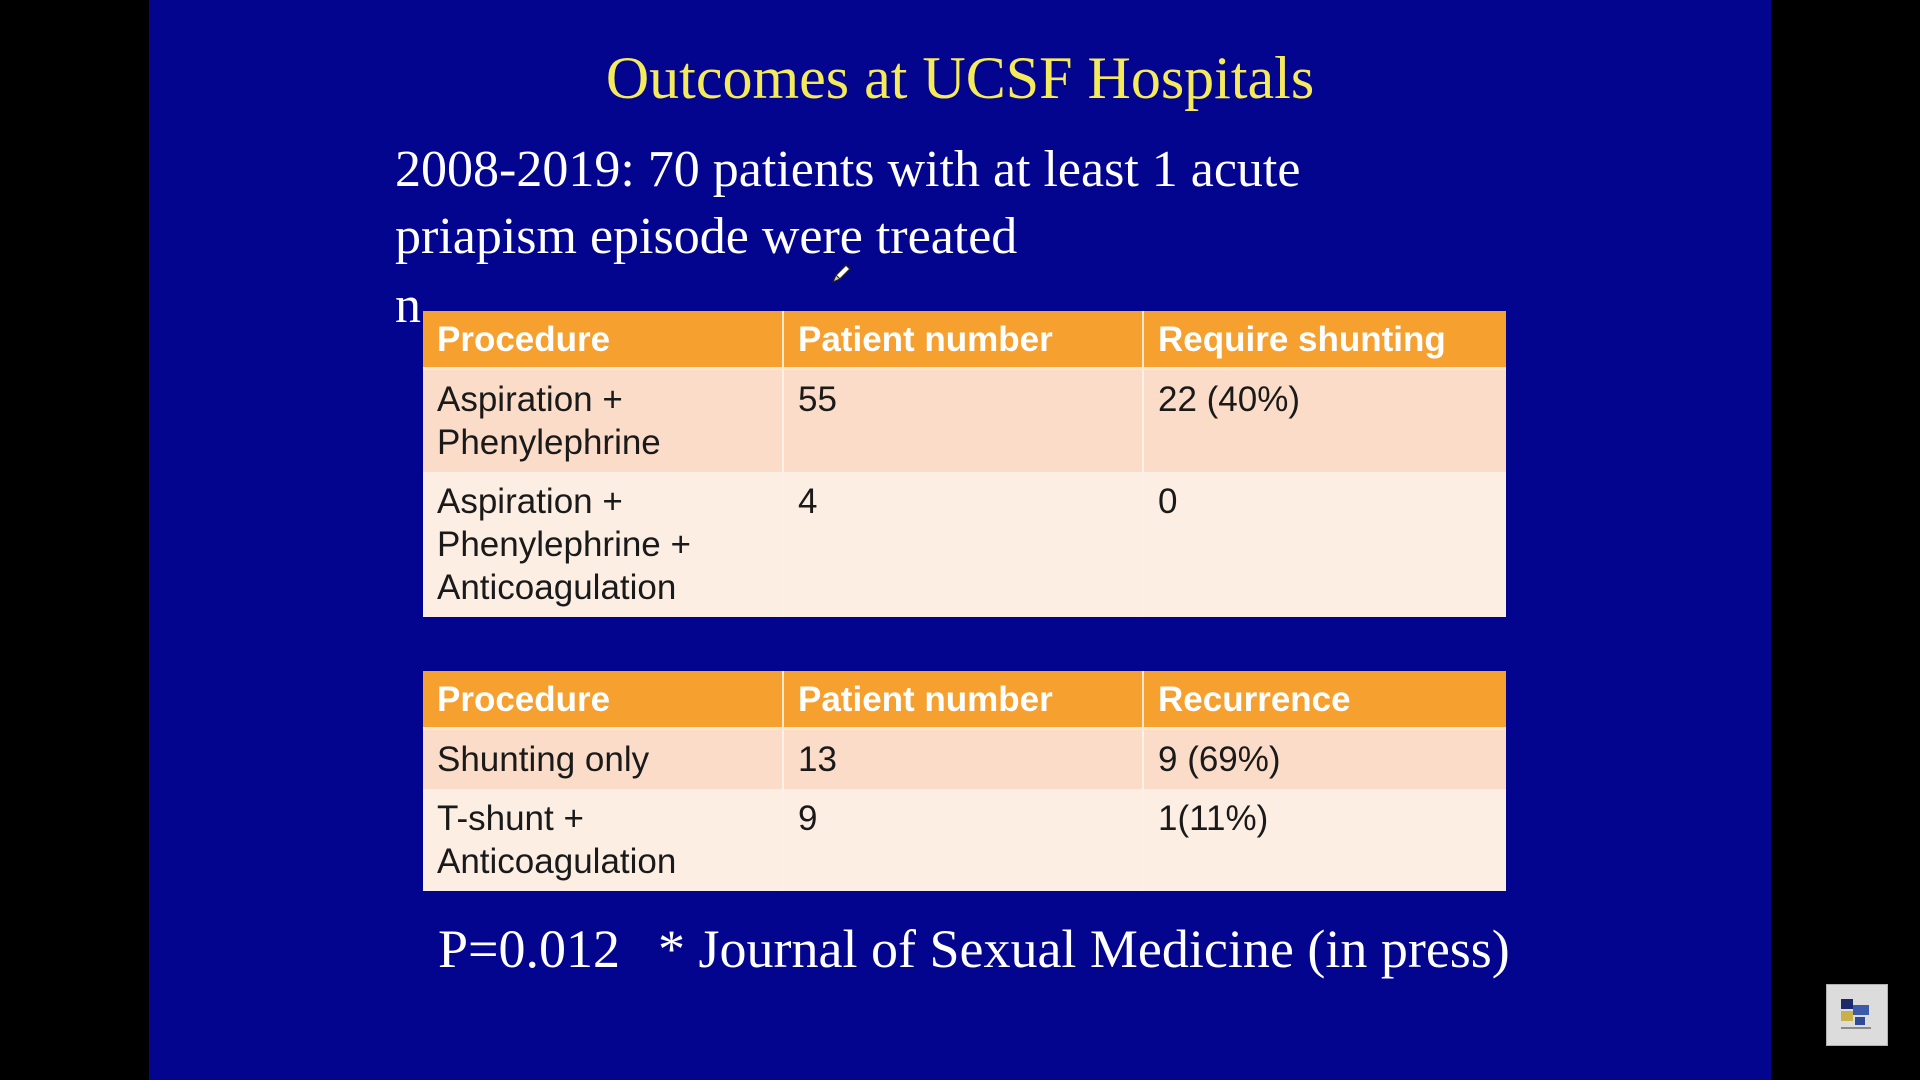 The height and width of the screenshot is (1080, 1920). Describe the element at coordinates (529, 949) in the screenshot. I see `p-value: P=0.012` at that location.